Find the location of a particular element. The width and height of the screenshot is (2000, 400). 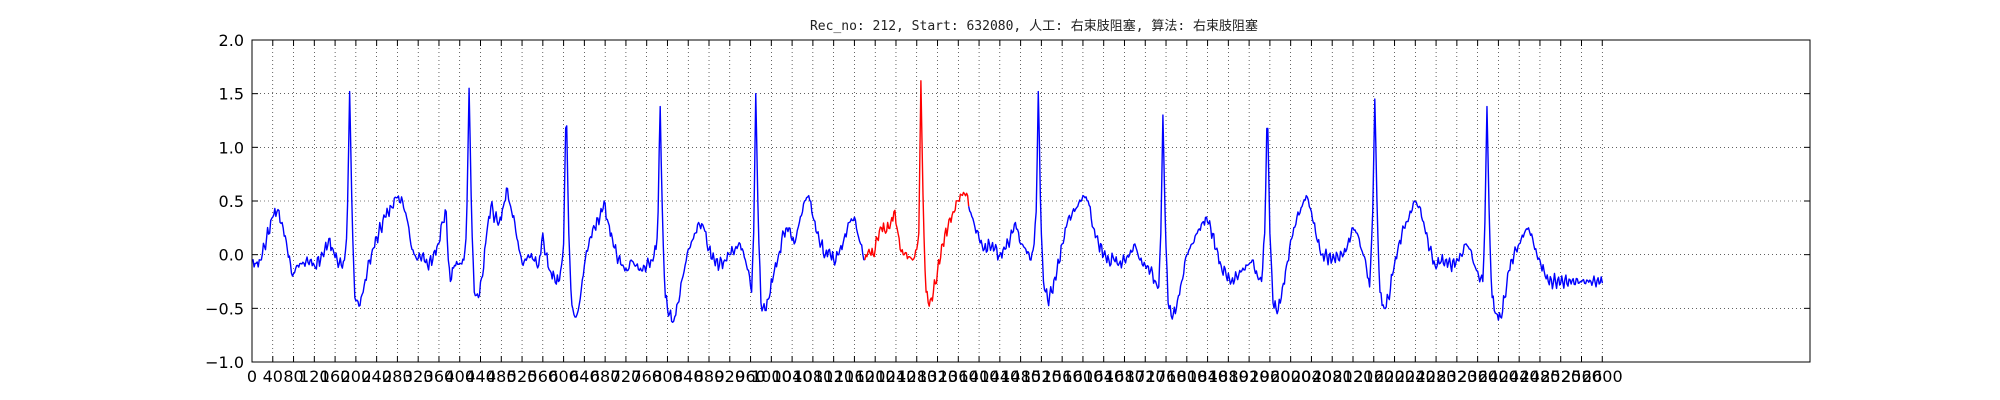

x-tick-label: 760 is located at coordinates (646, 376).